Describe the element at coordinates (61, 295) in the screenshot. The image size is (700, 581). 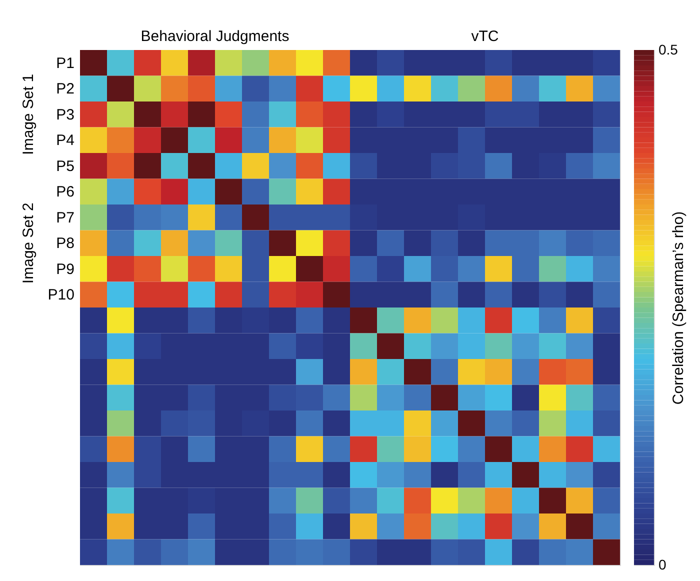
I see `y-tick-label: P10` at that location.